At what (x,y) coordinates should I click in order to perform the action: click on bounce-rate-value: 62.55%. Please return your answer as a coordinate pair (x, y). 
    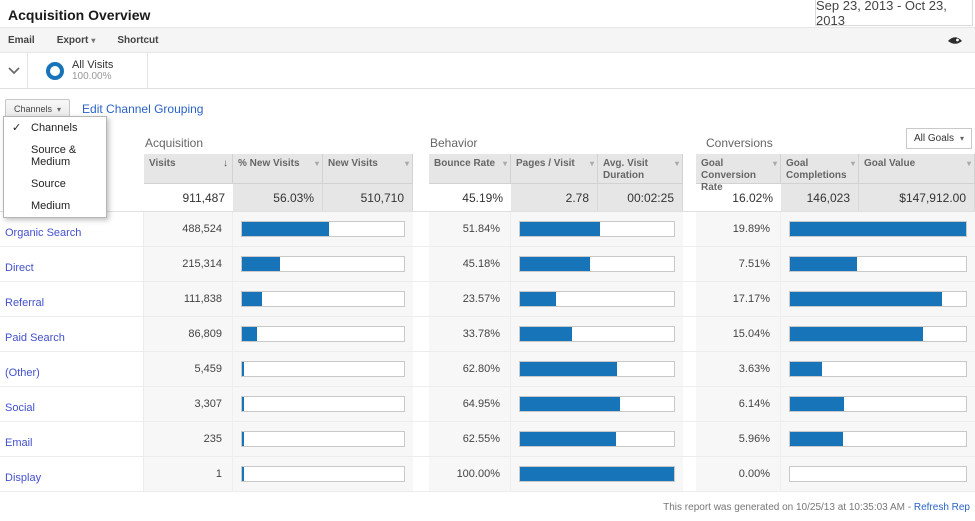
    Looking at the image, I should click on (470, 439).